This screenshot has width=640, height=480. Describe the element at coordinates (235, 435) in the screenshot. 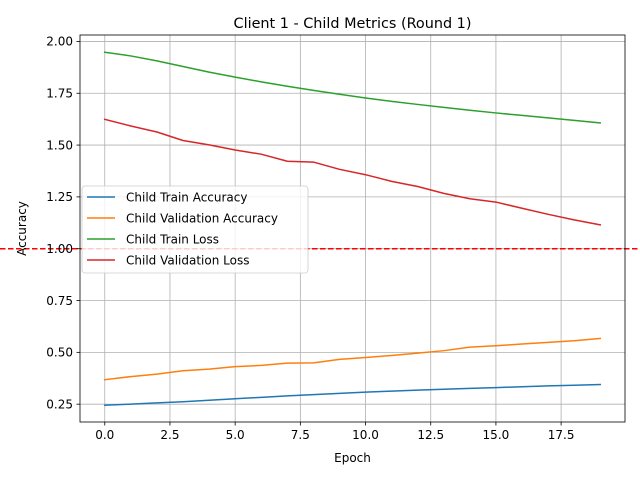

I see `x-tick-label: 5.0` at that location.